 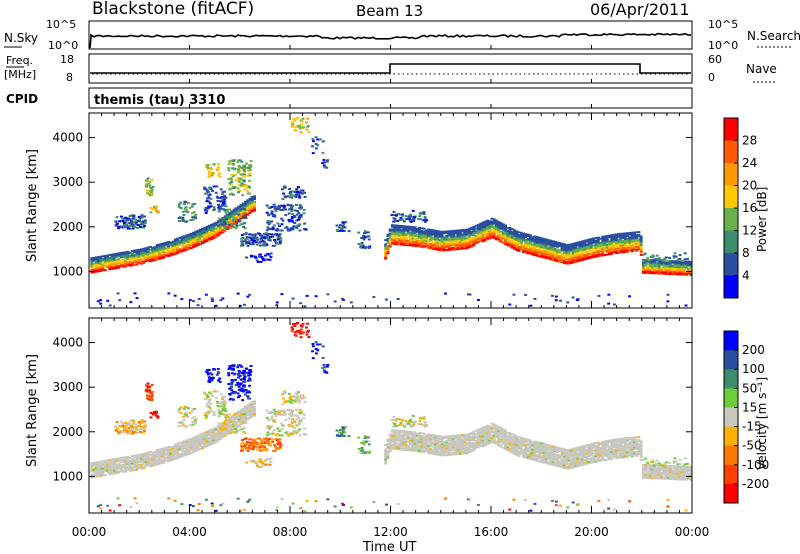 What do you see at coordinates (22, 99) in the screenshot?
I see `cpid-label: CPID` at bounding box center [22, 99].